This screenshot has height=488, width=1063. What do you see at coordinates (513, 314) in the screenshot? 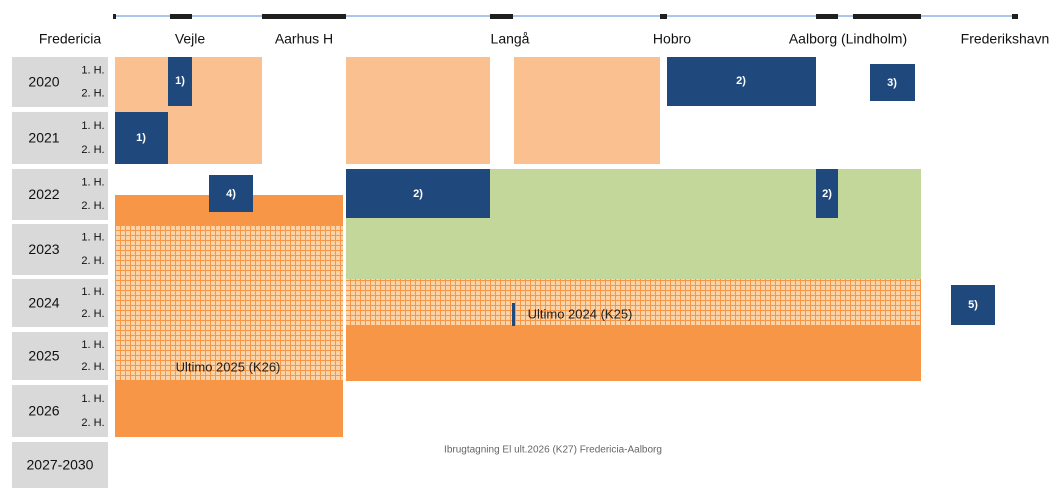
I see `marker` at bounding box center [513, 314].